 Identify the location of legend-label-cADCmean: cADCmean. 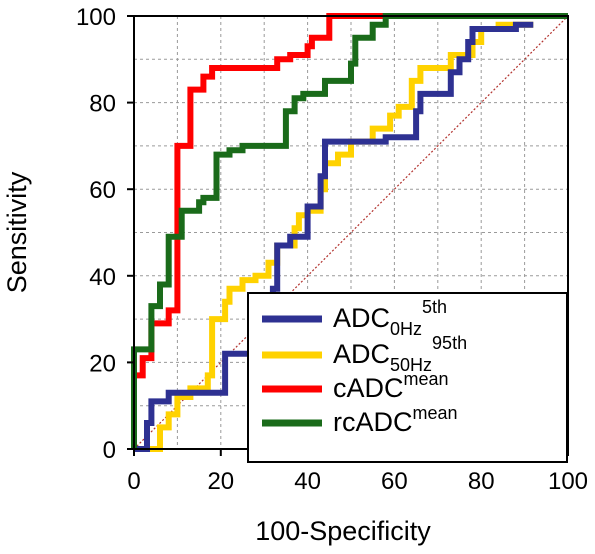
(391, 386).